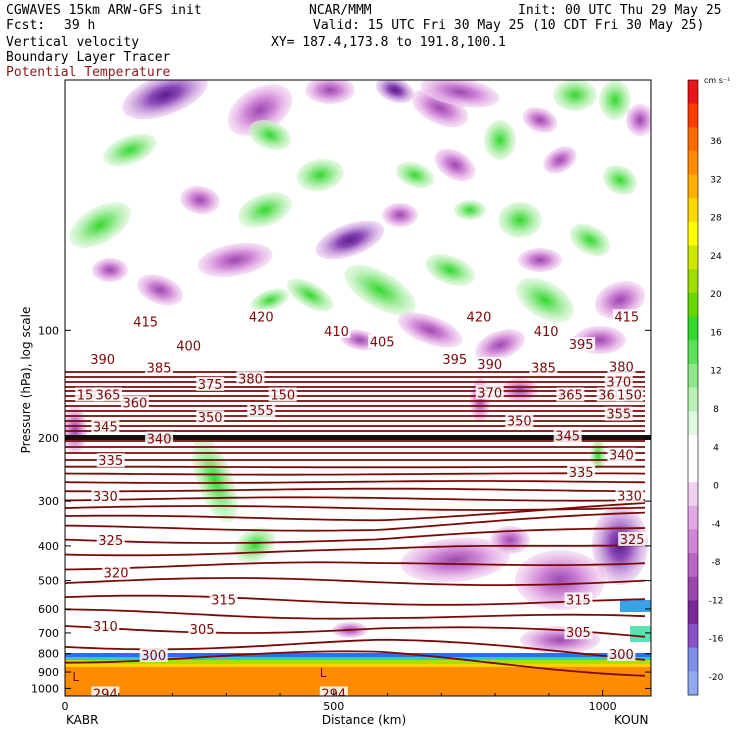 Image resolution: width=740 pixels, height=740 pixels. I want to click on colorbar-label: 12, so click(715, 372).